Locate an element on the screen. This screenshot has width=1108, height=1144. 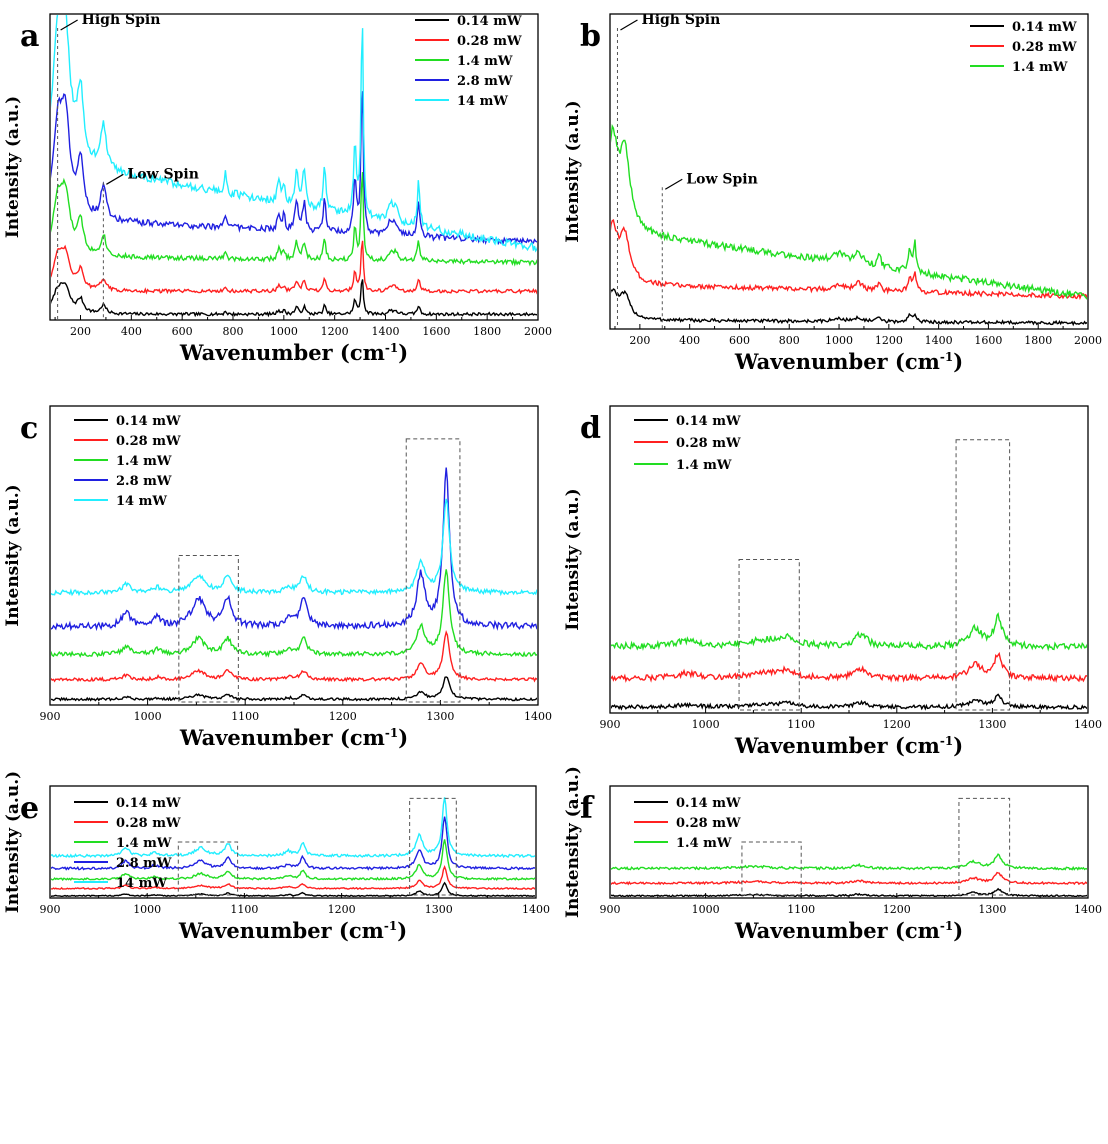
x-tick-label: 1600 is located at coordinates (436, 331).